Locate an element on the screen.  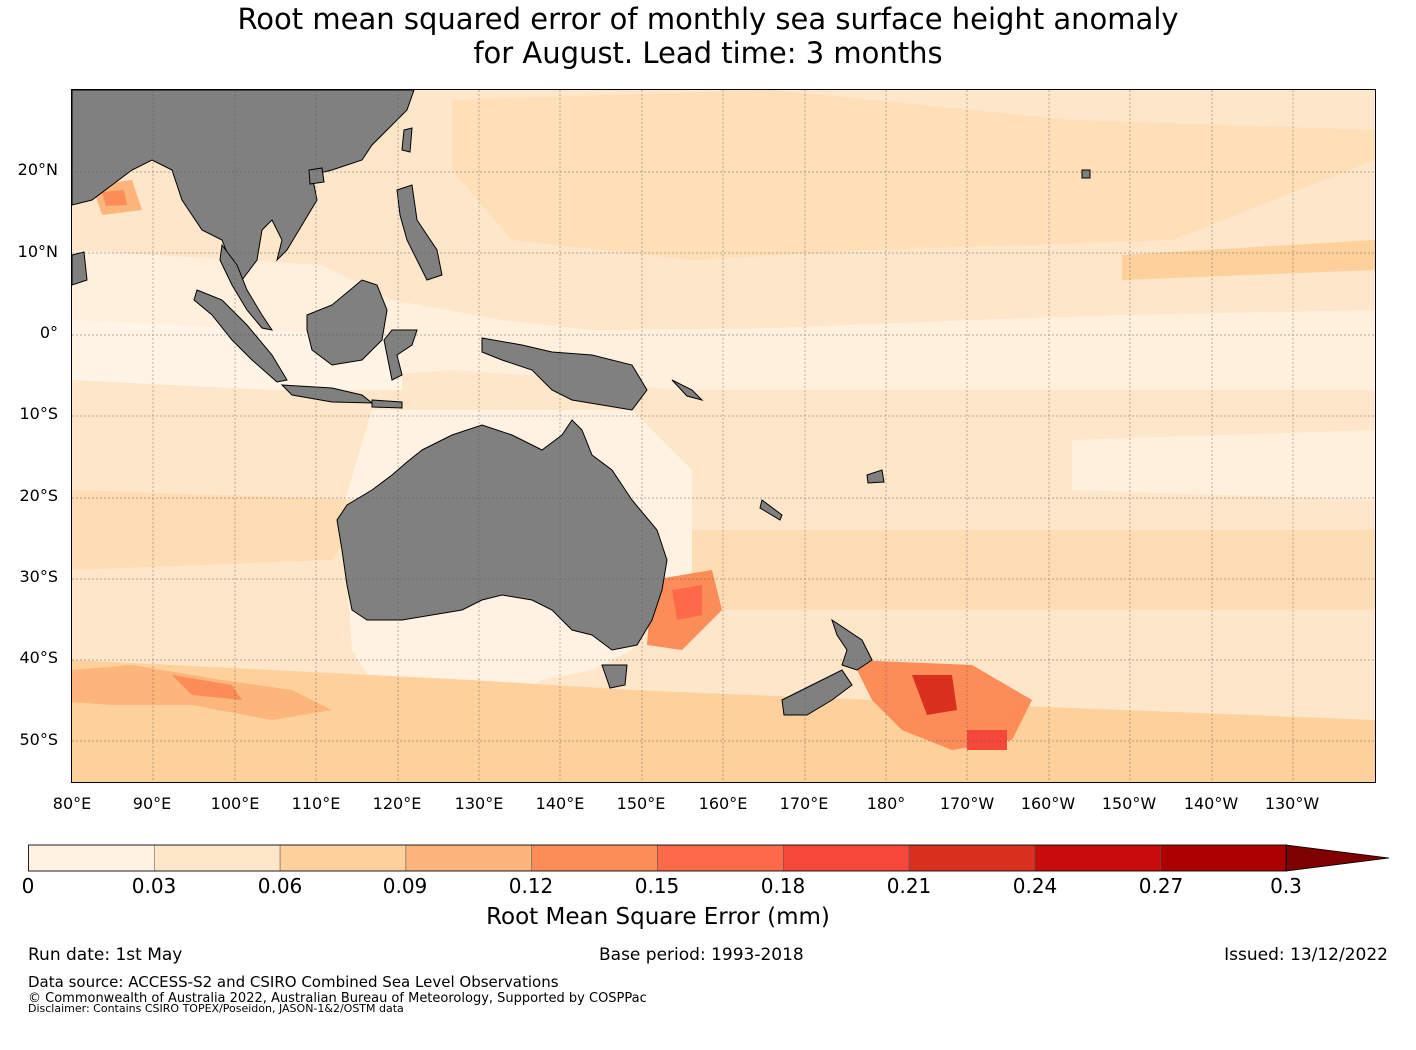
tasman-moderate-band is located at coordinates (1033, 570).